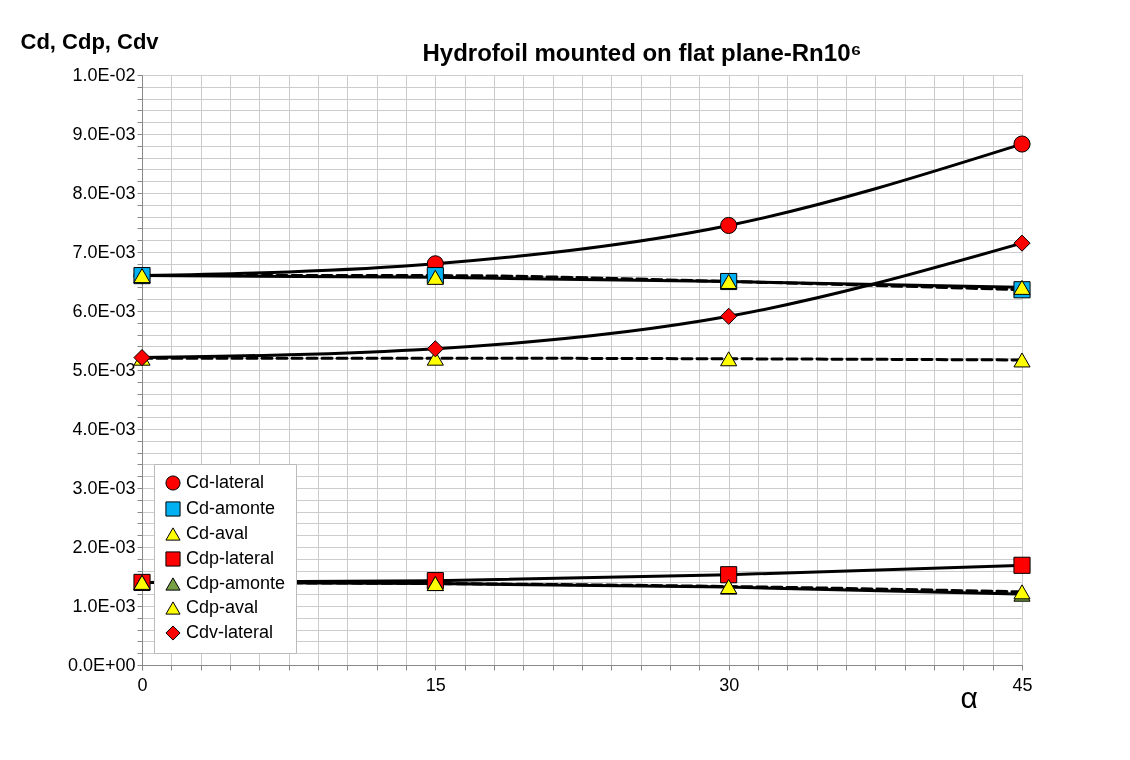 This screenshot has height=760, width=1130. I want to click on y-tick-label: 1.0E-03, so click(104, 605).